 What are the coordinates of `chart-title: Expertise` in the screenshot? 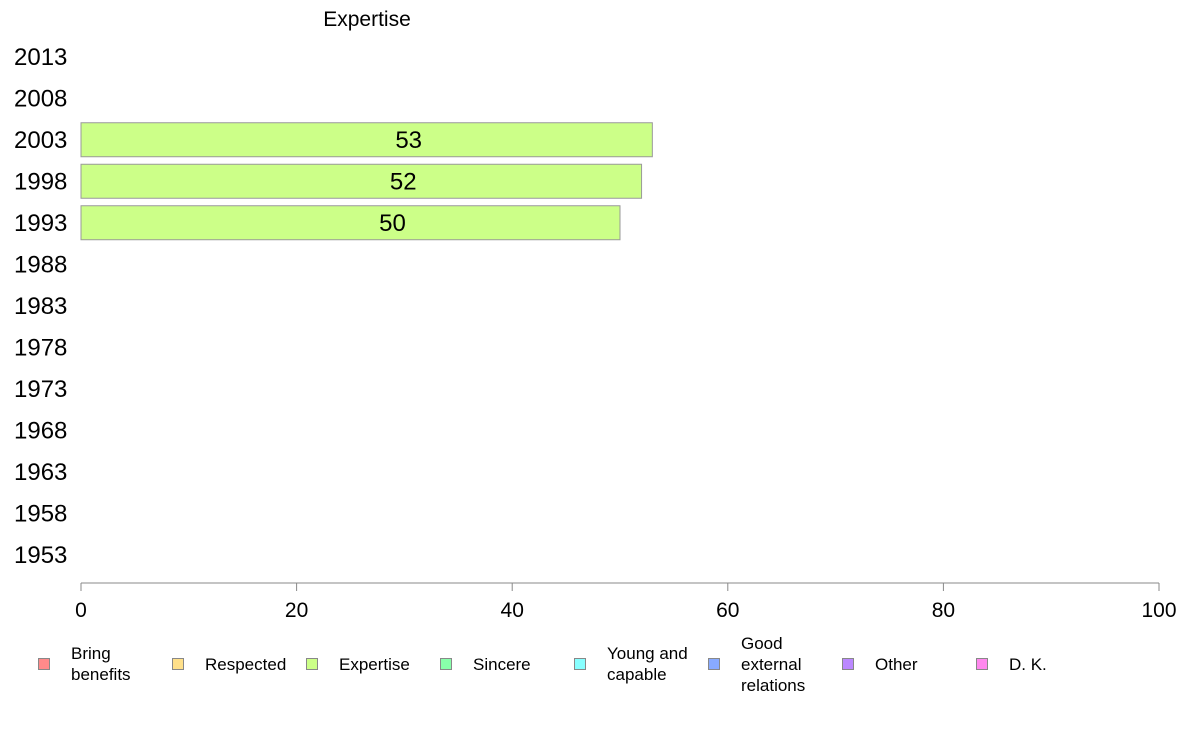 It's located at (367, 19).